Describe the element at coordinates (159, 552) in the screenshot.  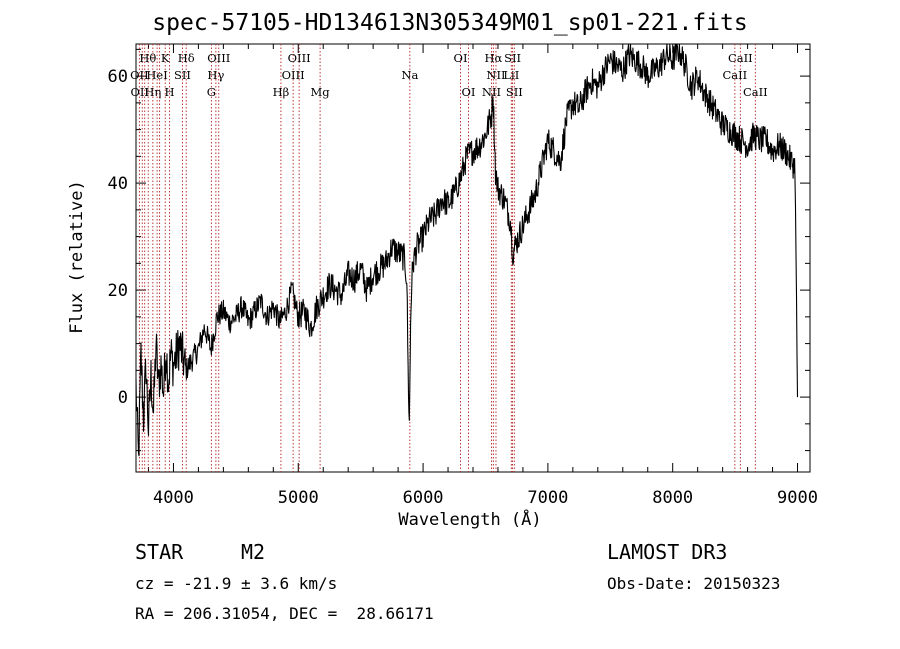
I see `object-class: STAR` at that location.